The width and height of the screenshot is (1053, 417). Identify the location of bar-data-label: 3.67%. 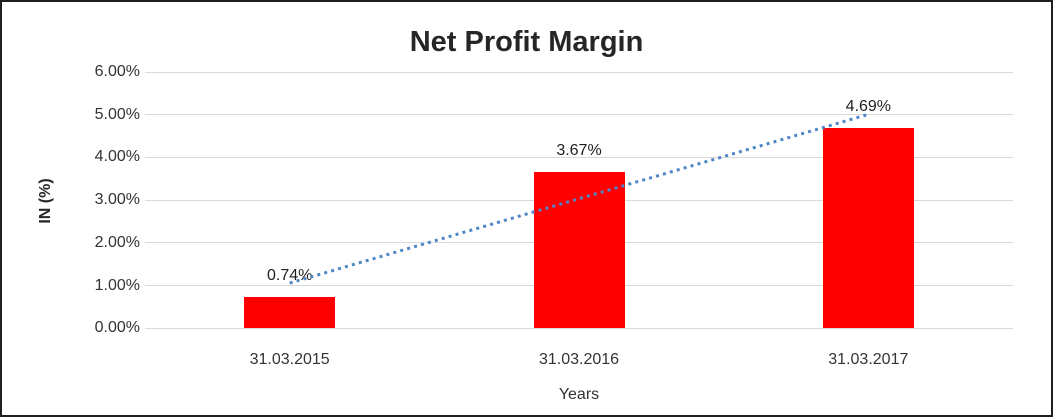
(579, 150).